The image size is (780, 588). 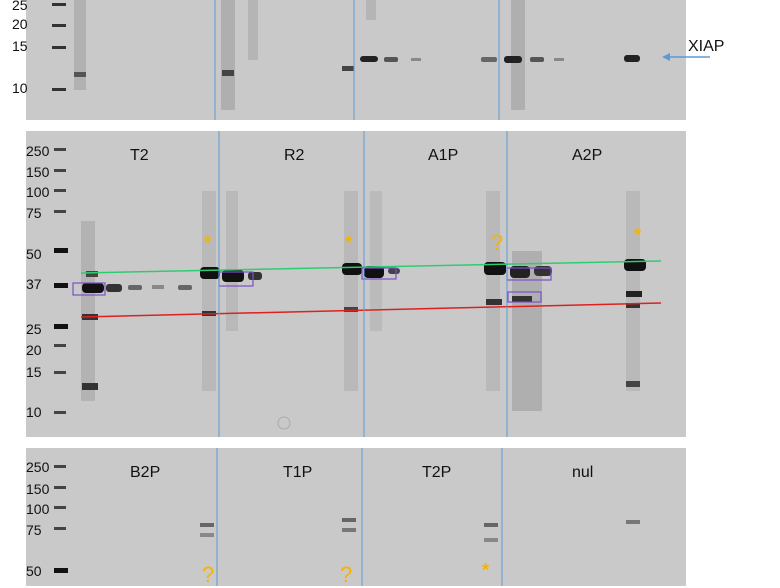 What do you see at coordinates (294, 155) in the screenshot?
I see `lane-label-r2: R2` at bounding box center [294, 155].